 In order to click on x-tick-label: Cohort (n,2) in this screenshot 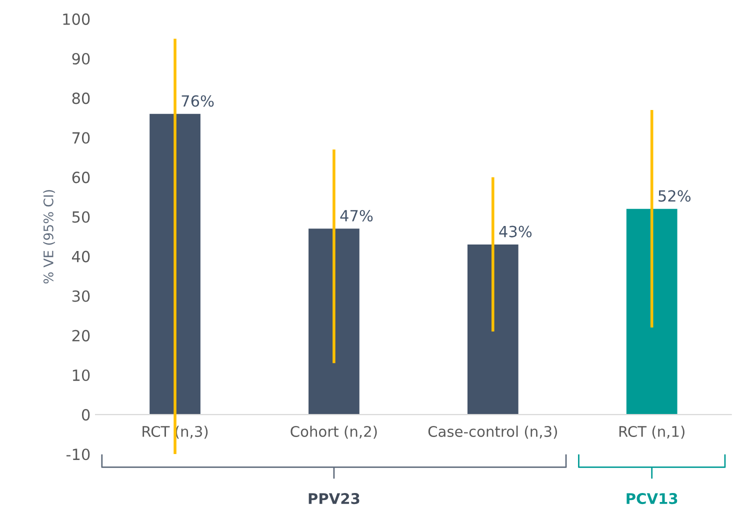, I will do `click(333, 432)`.